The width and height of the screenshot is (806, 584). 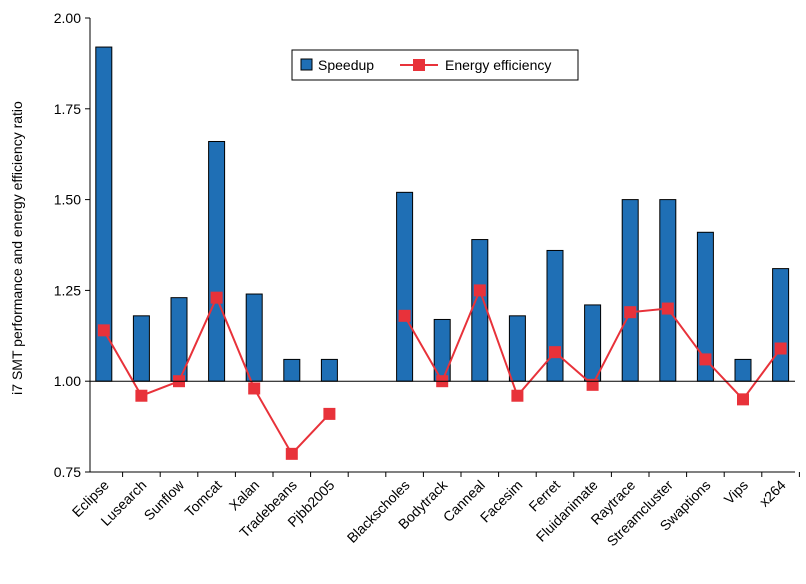 I want to click on y-tick-label: 0.75, so click(x=67, y=472).